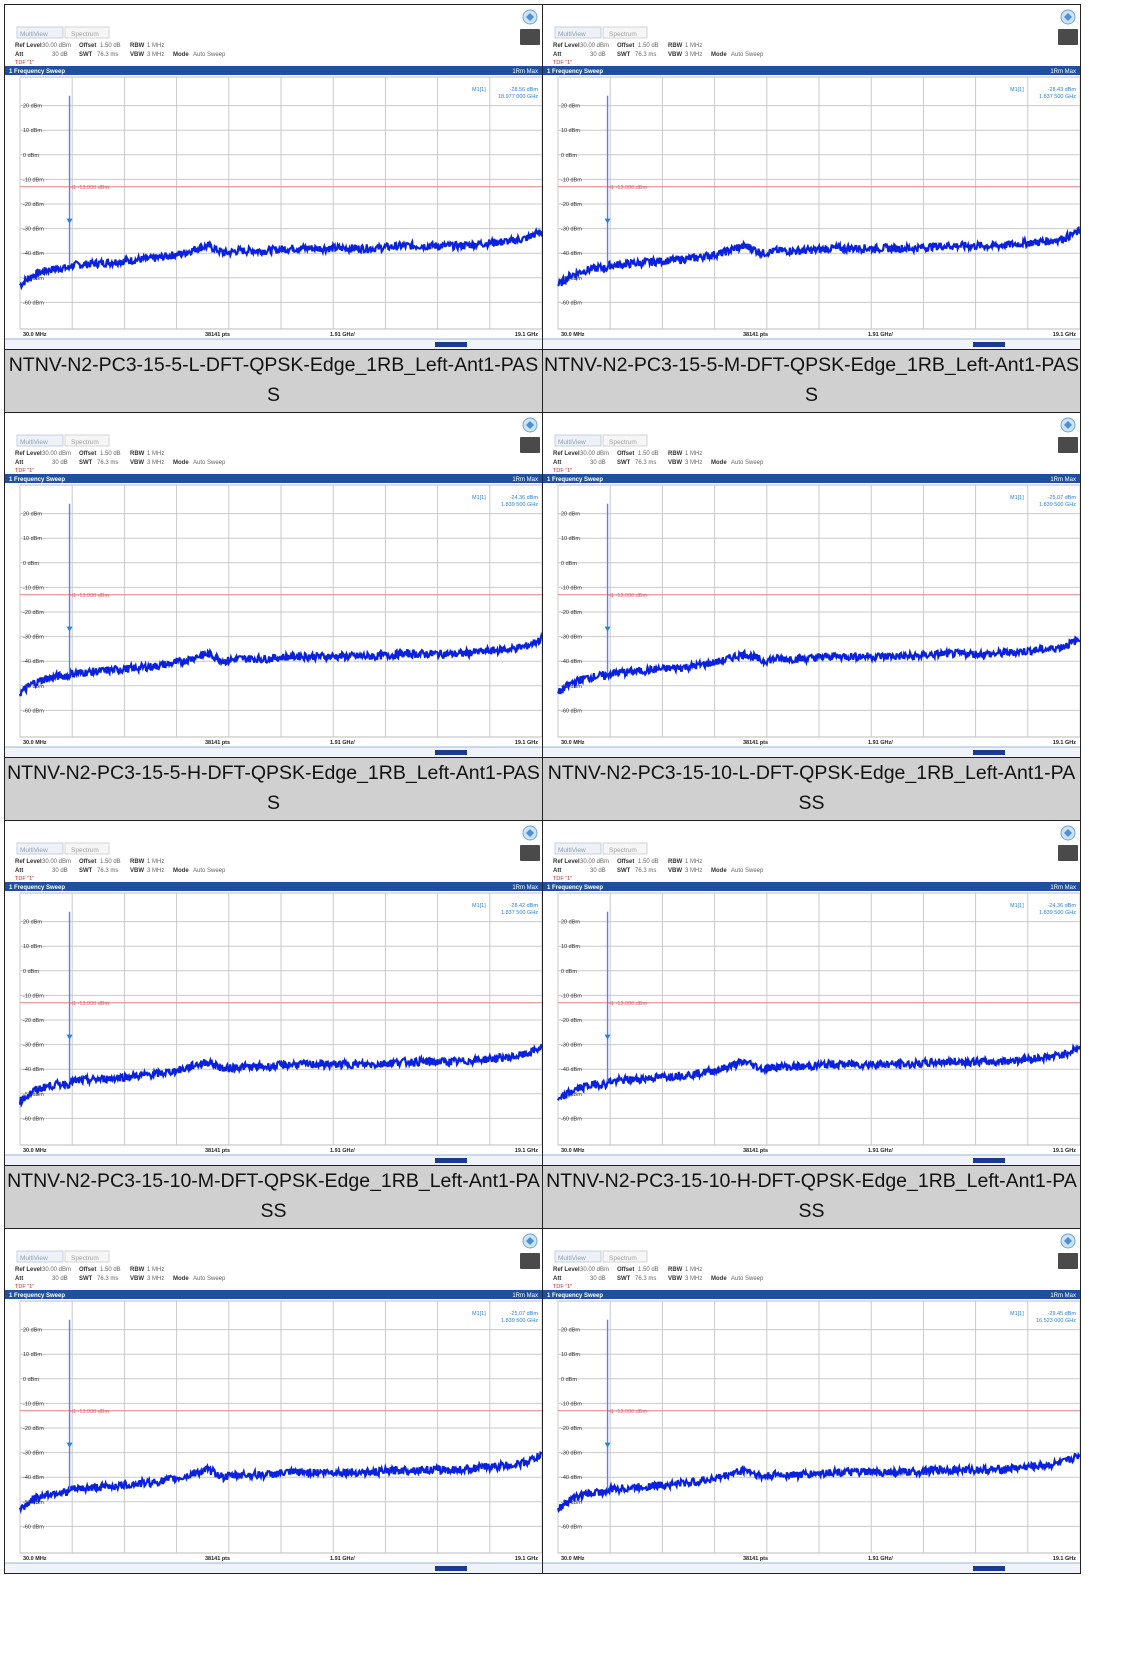  I want to click on y-tick-label: -40 dBm, so click(33, 254).